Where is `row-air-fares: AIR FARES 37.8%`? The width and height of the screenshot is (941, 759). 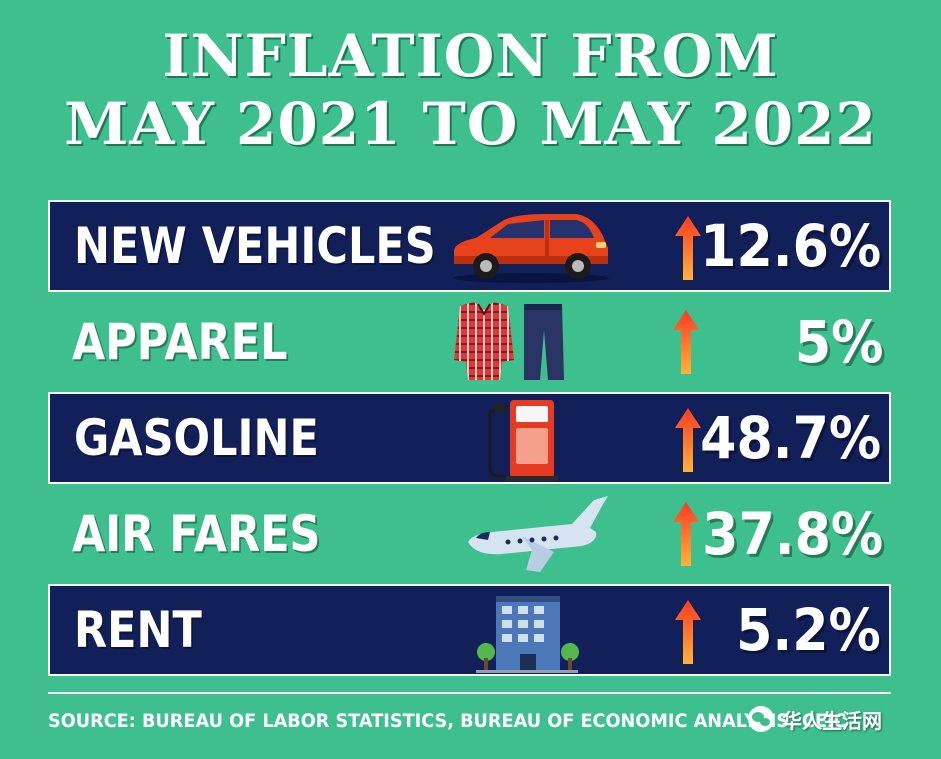
row-air-fares: AIR FARES 37.8% is located at coordinates (469, 534).